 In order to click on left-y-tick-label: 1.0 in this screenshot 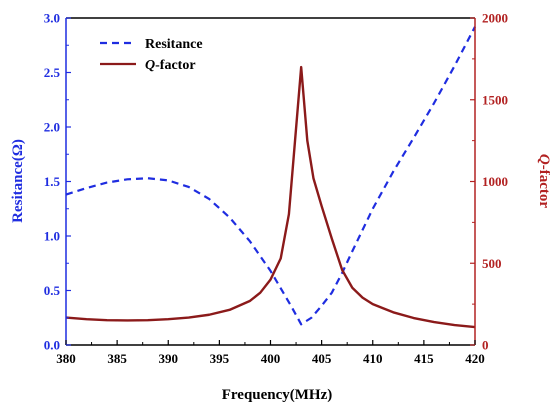, I will do `click(52, 236)`.